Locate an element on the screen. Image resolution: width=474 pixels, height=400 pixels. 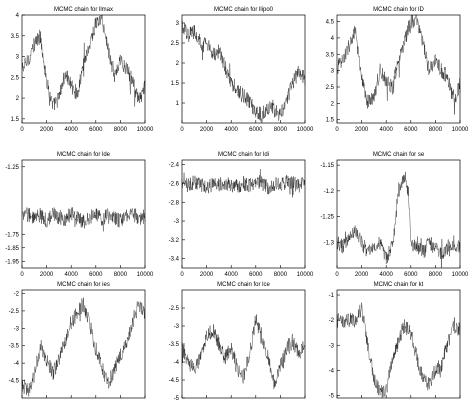
y-tick-label: -1.25 is located at coordinates (327, 218).